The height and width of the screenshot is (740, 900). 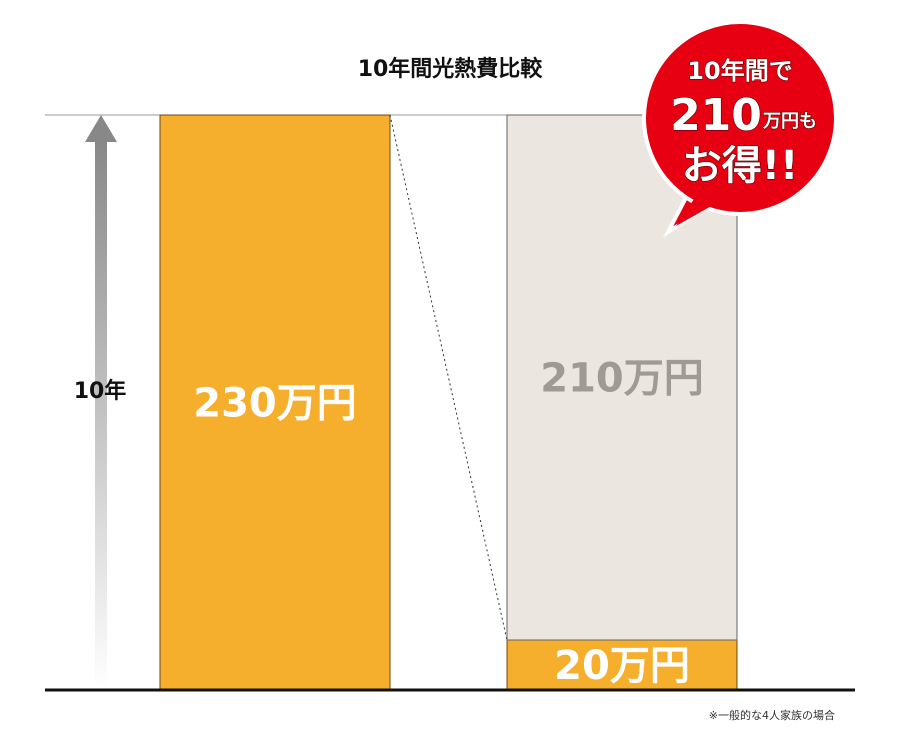 What do you see at coordinates (100, 391) in the screenshot?
I see `y-axis-label: 10年` at bounding box center [100, 391].